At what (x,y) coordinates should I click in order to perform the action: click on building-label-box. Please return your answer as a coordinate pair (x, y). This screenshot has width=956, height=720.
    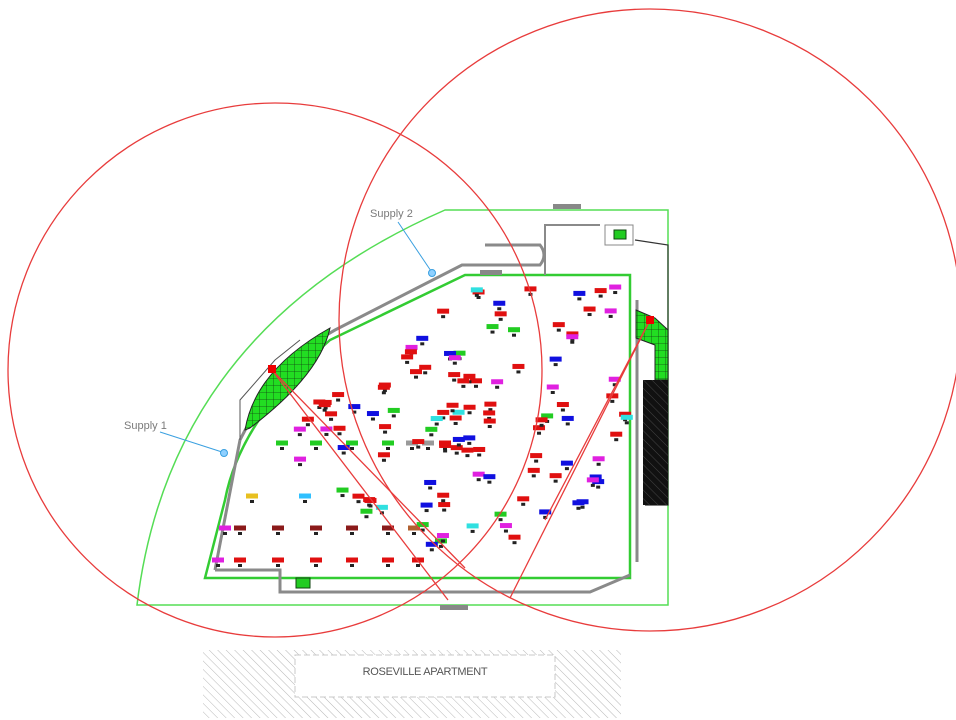
    Looking at the image, I should click on (425, 676).